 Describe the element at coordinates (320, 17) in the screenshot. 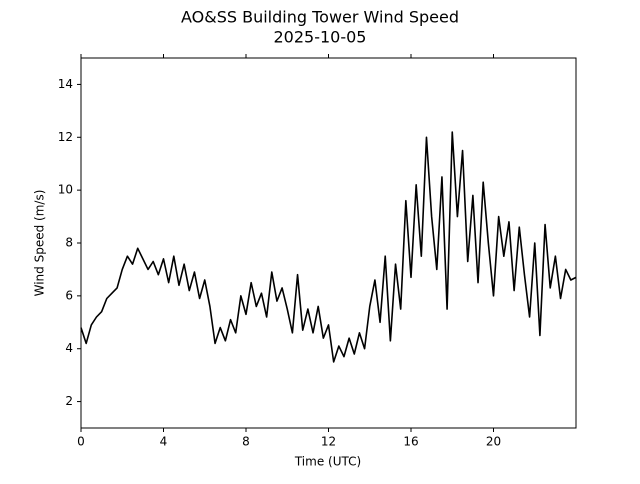

I see `chart-title: AO&SS Building Tower Wind Speed` at that location.